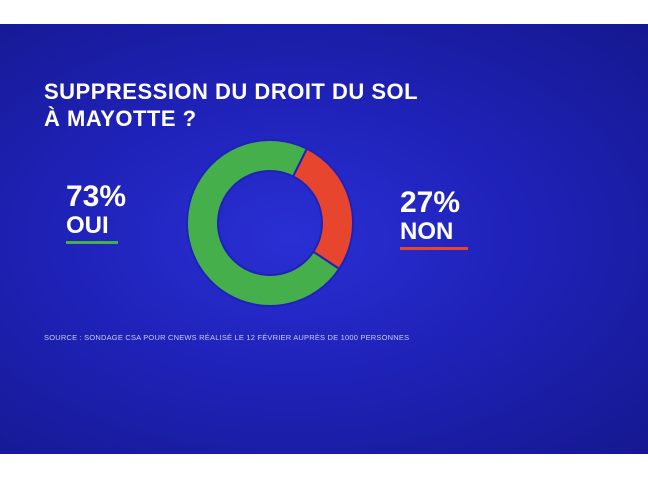  What do you see at coordinates (92, 242) in the screenshot?
I see `yes-underline` at bounding box center [92, 242].